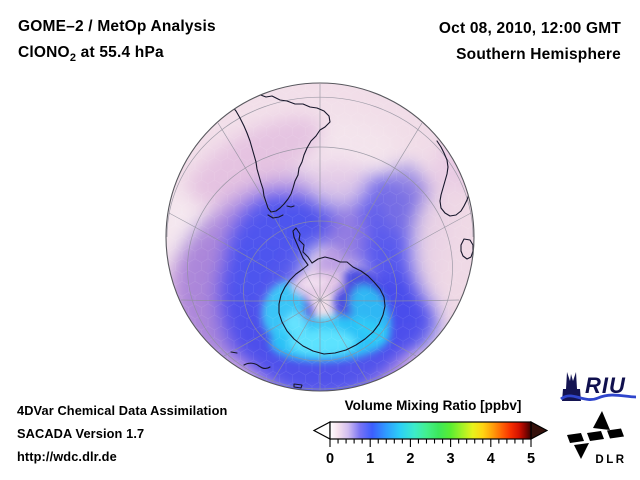  What do you see at coordinates (454, 118) in the screenshot?
I see `coast-west-africa` at bounding box center [454, 118].